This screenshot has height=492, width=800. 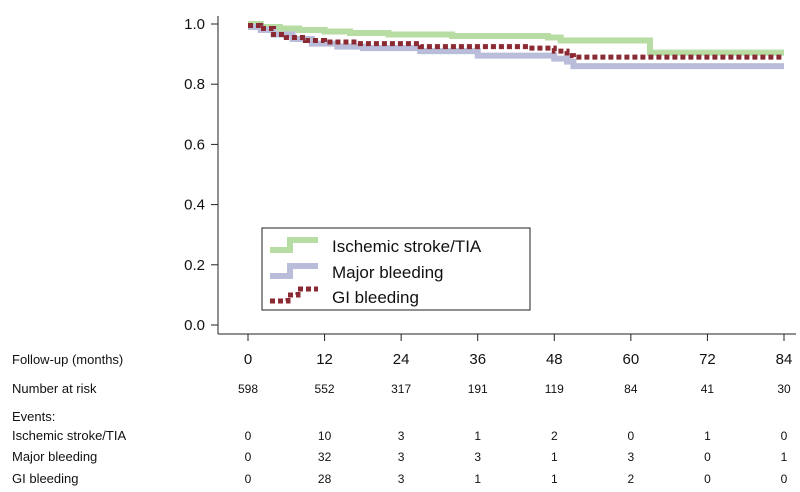 I want to click on events-row-label: GI bleeding, so click(x=45, y=478).